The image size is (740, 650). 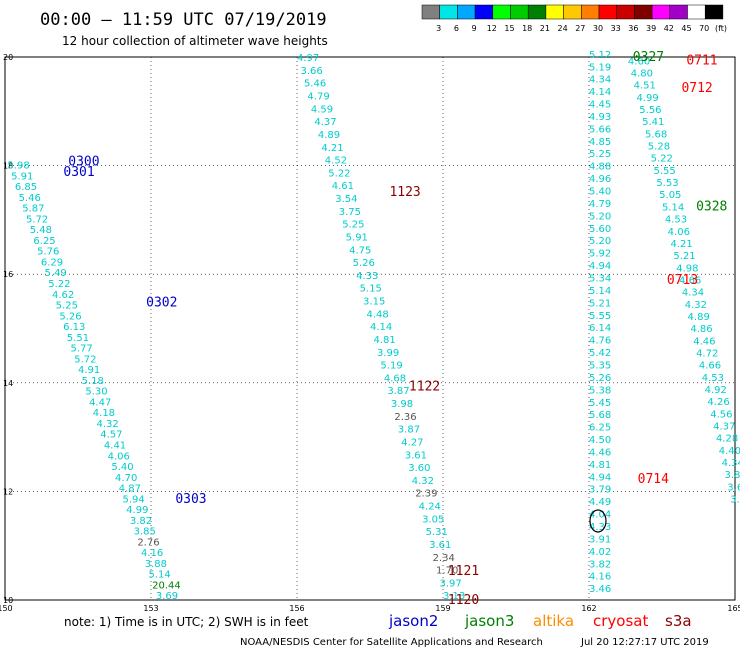 I want to click on wave-height-value: 5.30, so click(x=96, y=392).